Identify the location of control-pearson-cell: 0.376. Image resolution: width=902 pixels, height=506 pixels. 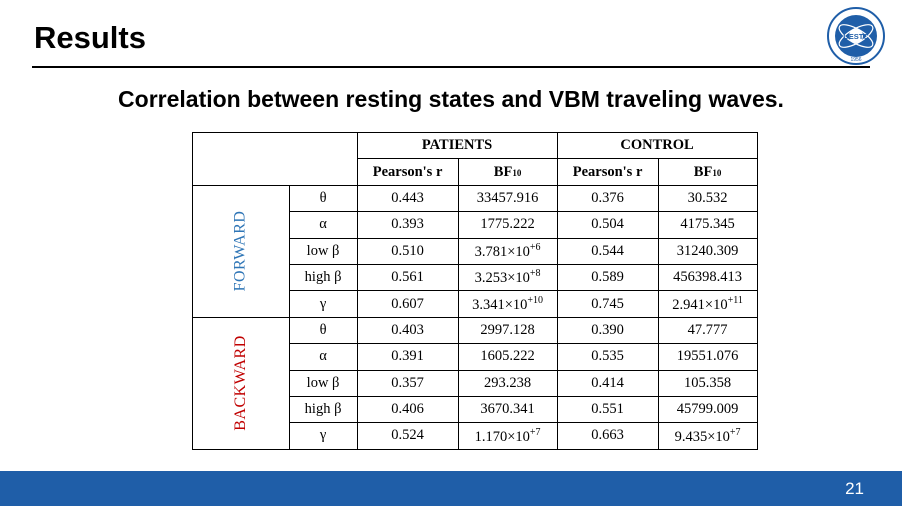
(607, 198).